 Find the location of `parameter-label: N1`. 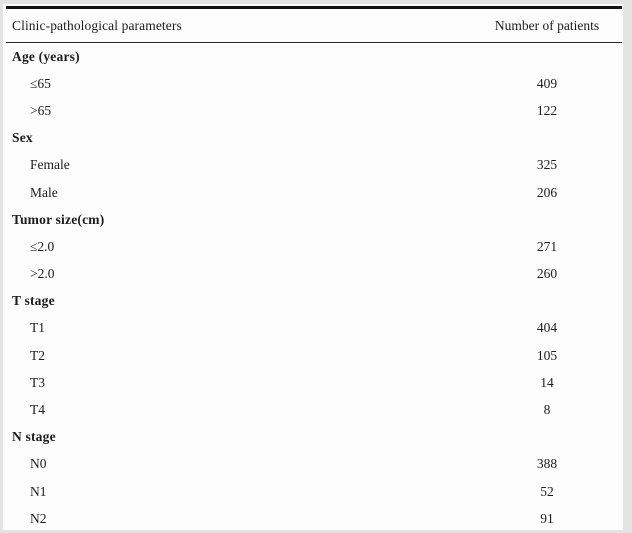

parameter-label: N1 is located at coordinates (38, 491).